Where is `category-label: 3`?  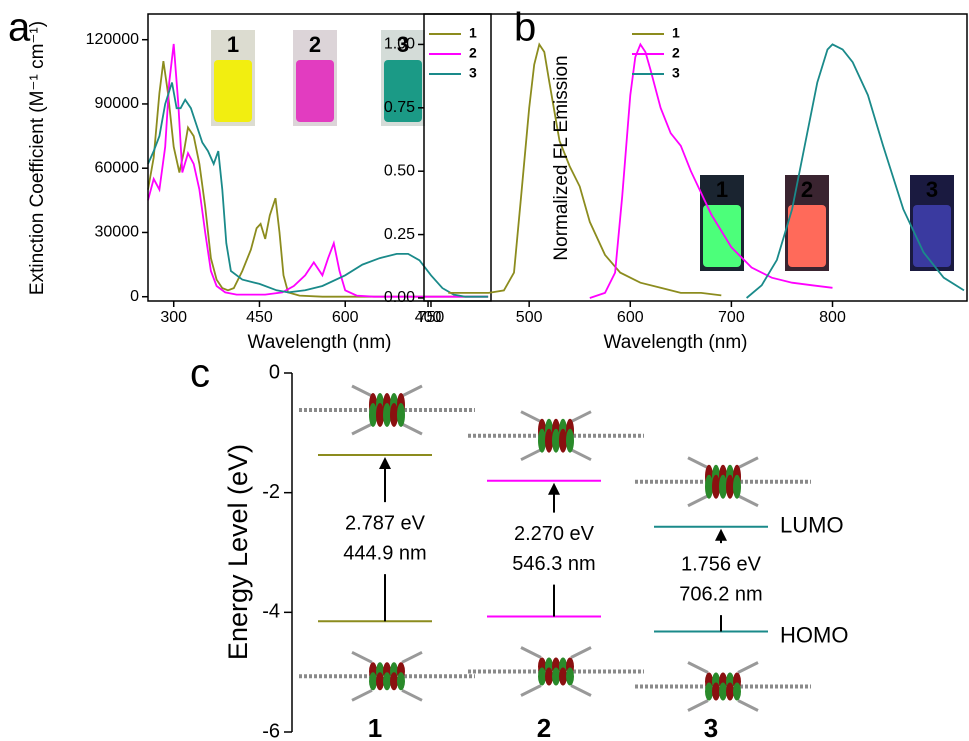 category-label: 3 is located at coordinates (711, 727).